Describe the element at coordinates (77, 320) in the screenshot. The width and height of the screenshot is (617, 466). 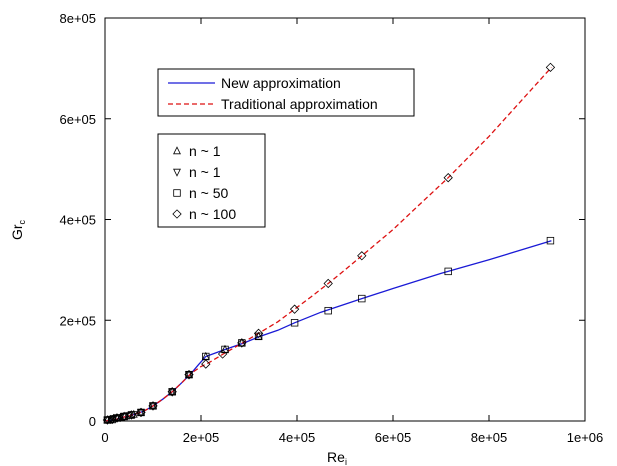
I see `y-tick-label: 2e+05` at that location.